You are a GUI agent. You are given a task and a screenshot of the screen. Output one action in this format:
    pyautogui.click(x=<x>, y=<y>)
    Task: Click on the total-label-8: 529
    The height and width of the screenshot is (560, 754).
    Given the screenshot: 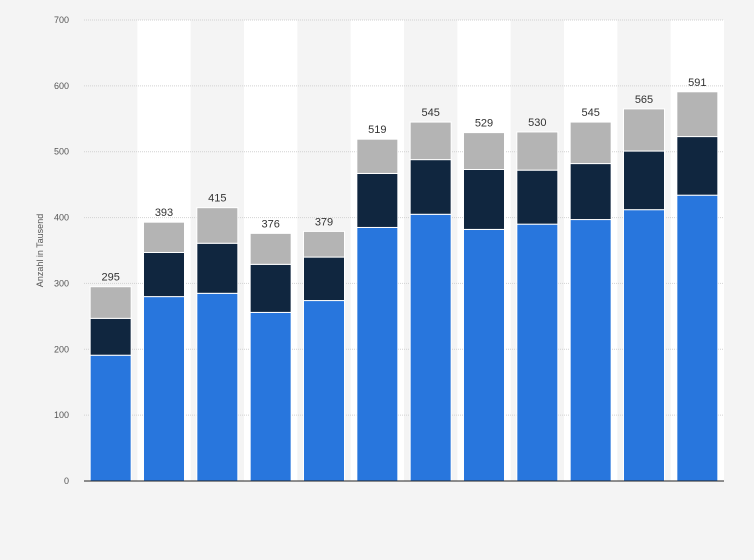 What is the action you would take?
    pyautogui.click(x=484, y=124)
    